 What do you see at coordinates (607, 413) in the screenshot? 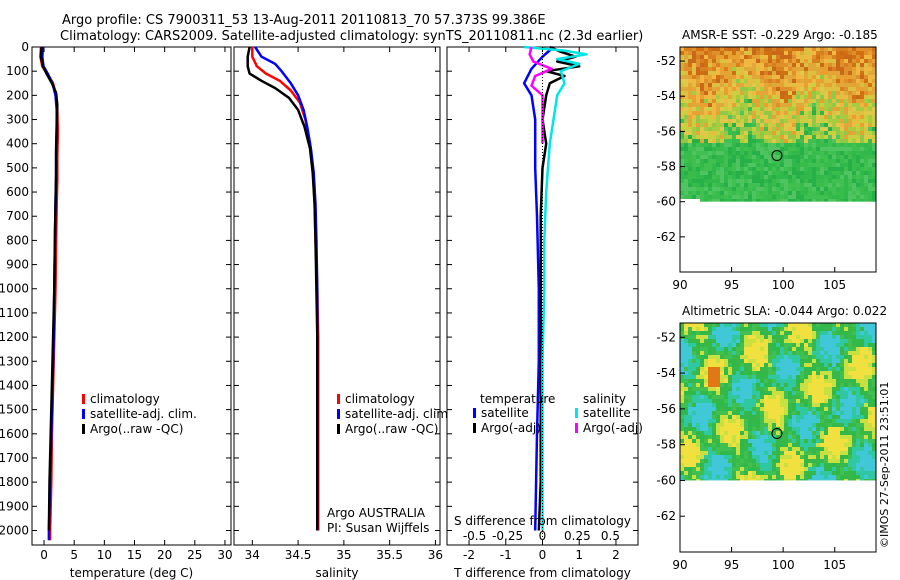
I see `difference-legend-label: satellite` at bounding box center [607, 413].